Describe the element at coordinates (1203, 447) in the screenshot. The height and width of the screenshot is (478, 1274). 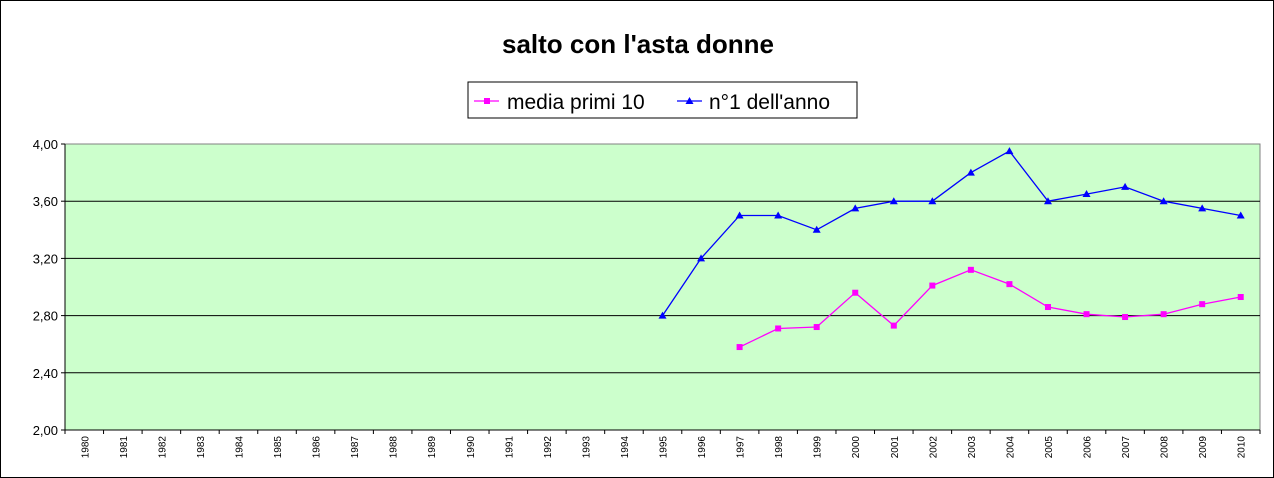
I see `x-tick-label: 2009` at that location.